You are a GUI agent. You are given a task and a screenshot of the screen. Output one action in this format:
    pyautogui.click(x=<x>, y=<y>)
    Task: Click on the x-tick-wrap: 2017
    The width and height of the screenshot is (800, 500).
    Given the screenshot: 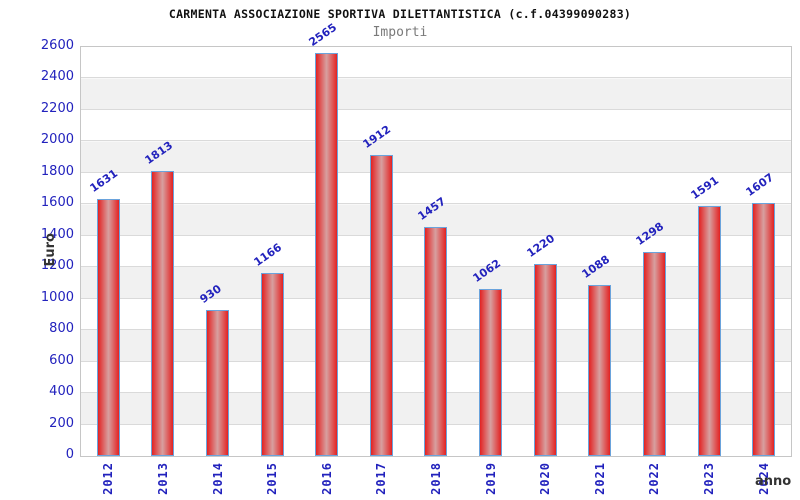 What is the action you would take?
    pyautogui.click(x=381, y=475)
    